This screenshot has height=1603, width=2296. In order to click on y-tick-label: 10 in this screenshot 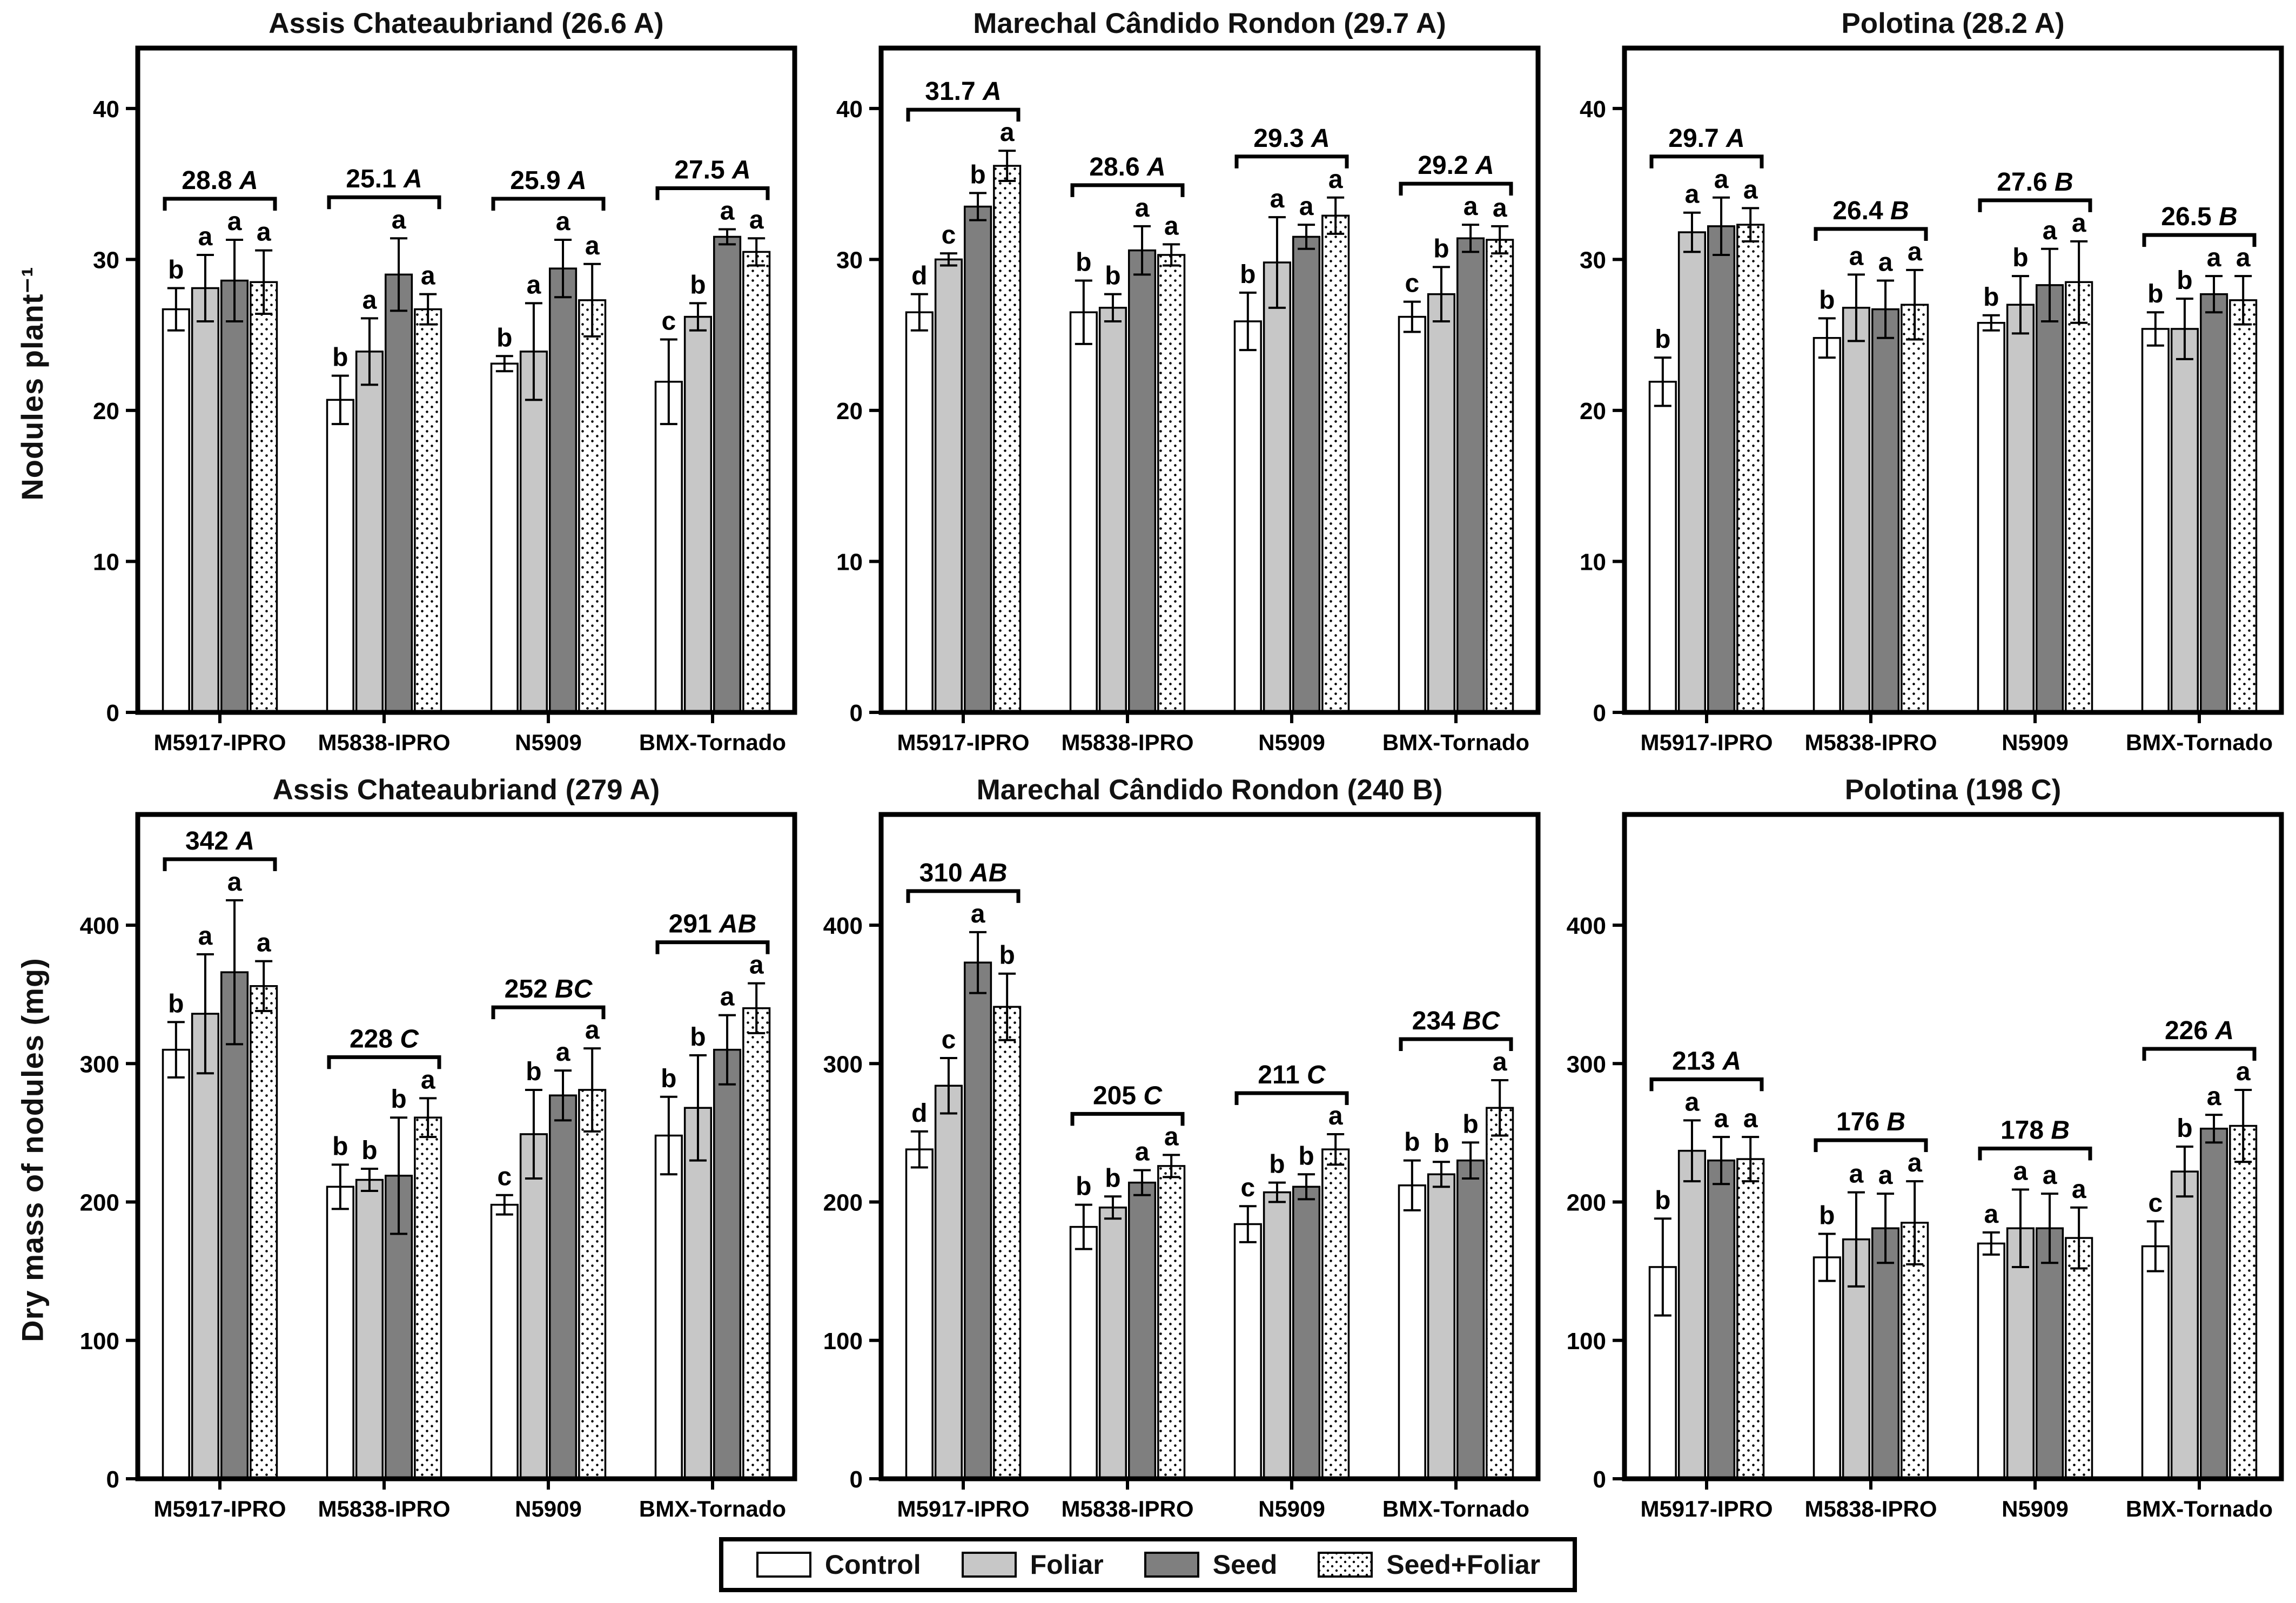, I will do `click(849, 562)`.